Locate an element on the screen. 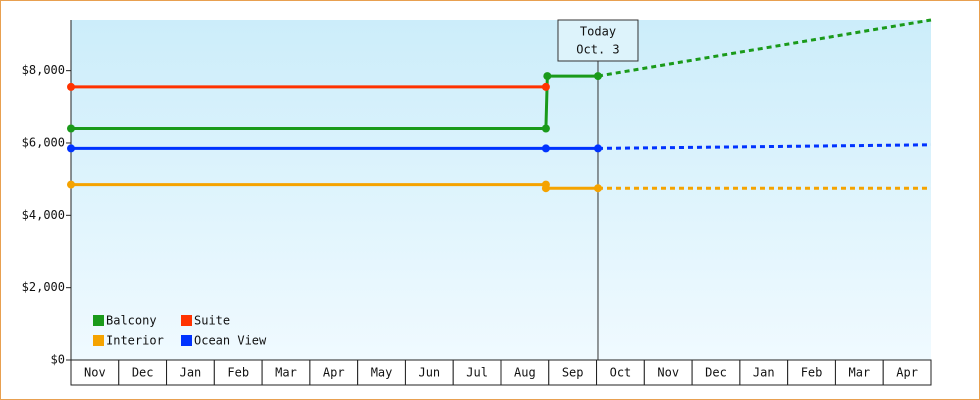 Image resolution: width=980 pixels, height=400 pixels. legend-label: Suite is located at coordinates (212, 321).